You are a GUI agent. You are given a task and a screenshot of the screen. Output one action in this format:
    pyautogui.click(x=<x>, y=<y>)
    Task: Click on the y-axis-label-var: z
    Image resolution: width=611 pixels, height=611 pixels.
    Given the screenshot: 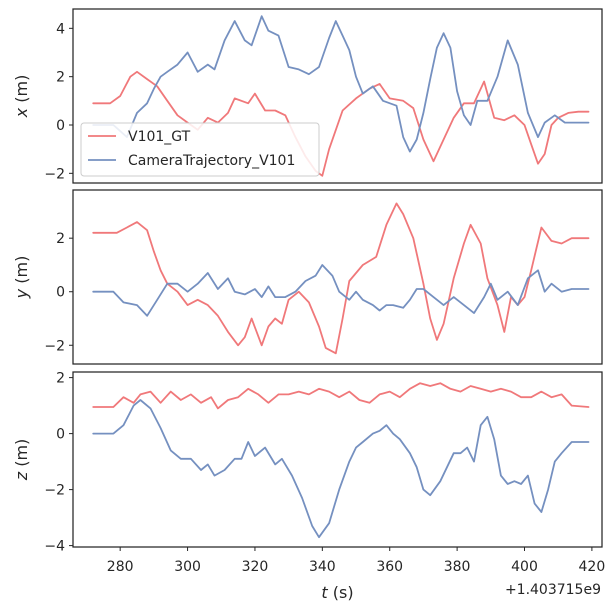 What is the action you would take?
    pyautogui.click(x=21, y=476)
    